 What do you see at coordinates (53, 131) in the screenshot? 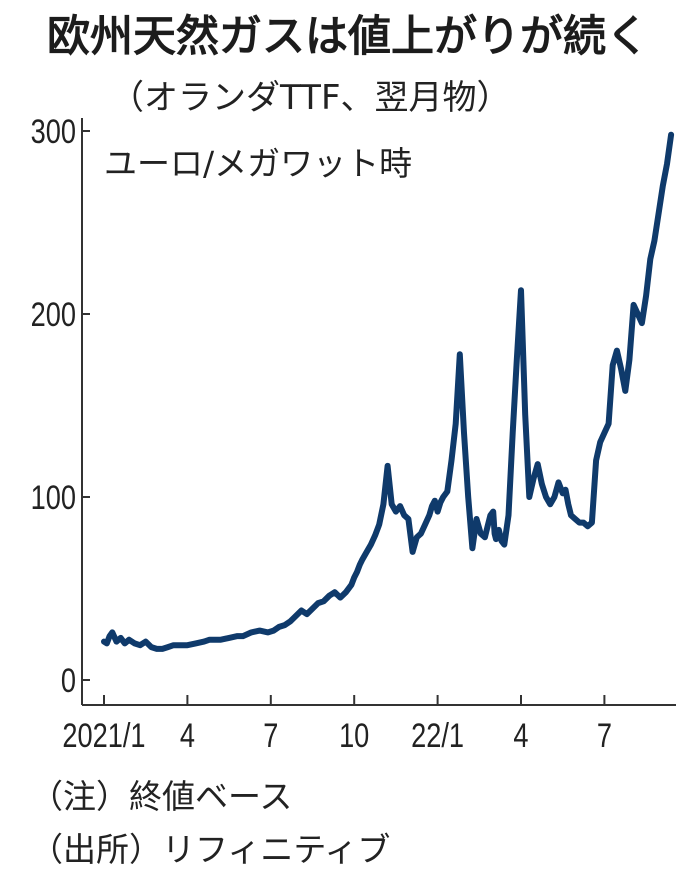
I see `y-tick-label: 300` at bounding box center [53, 131].